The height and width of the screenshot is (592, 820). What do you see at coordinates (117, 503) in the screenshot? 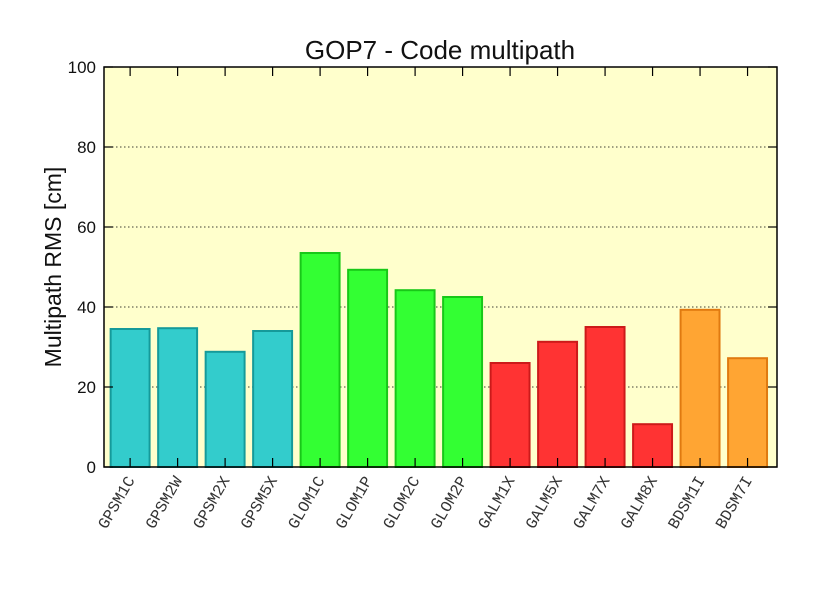
I see `x-tick-label: GPSM1C` at bounding box center [117, 503].